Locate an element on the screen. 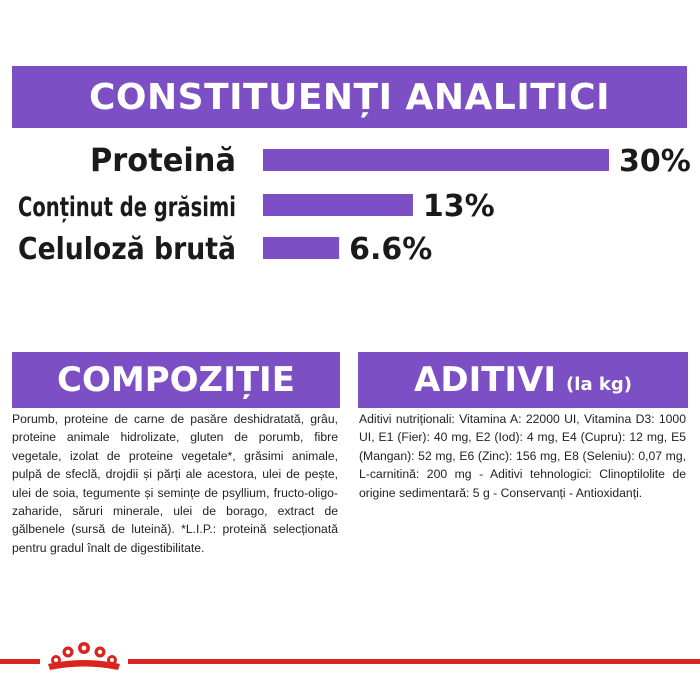 The image size is (700, 700). analytic-constituents-banner: CONSTITUENȚI ANALITICI is located at coordinates (349, 97).